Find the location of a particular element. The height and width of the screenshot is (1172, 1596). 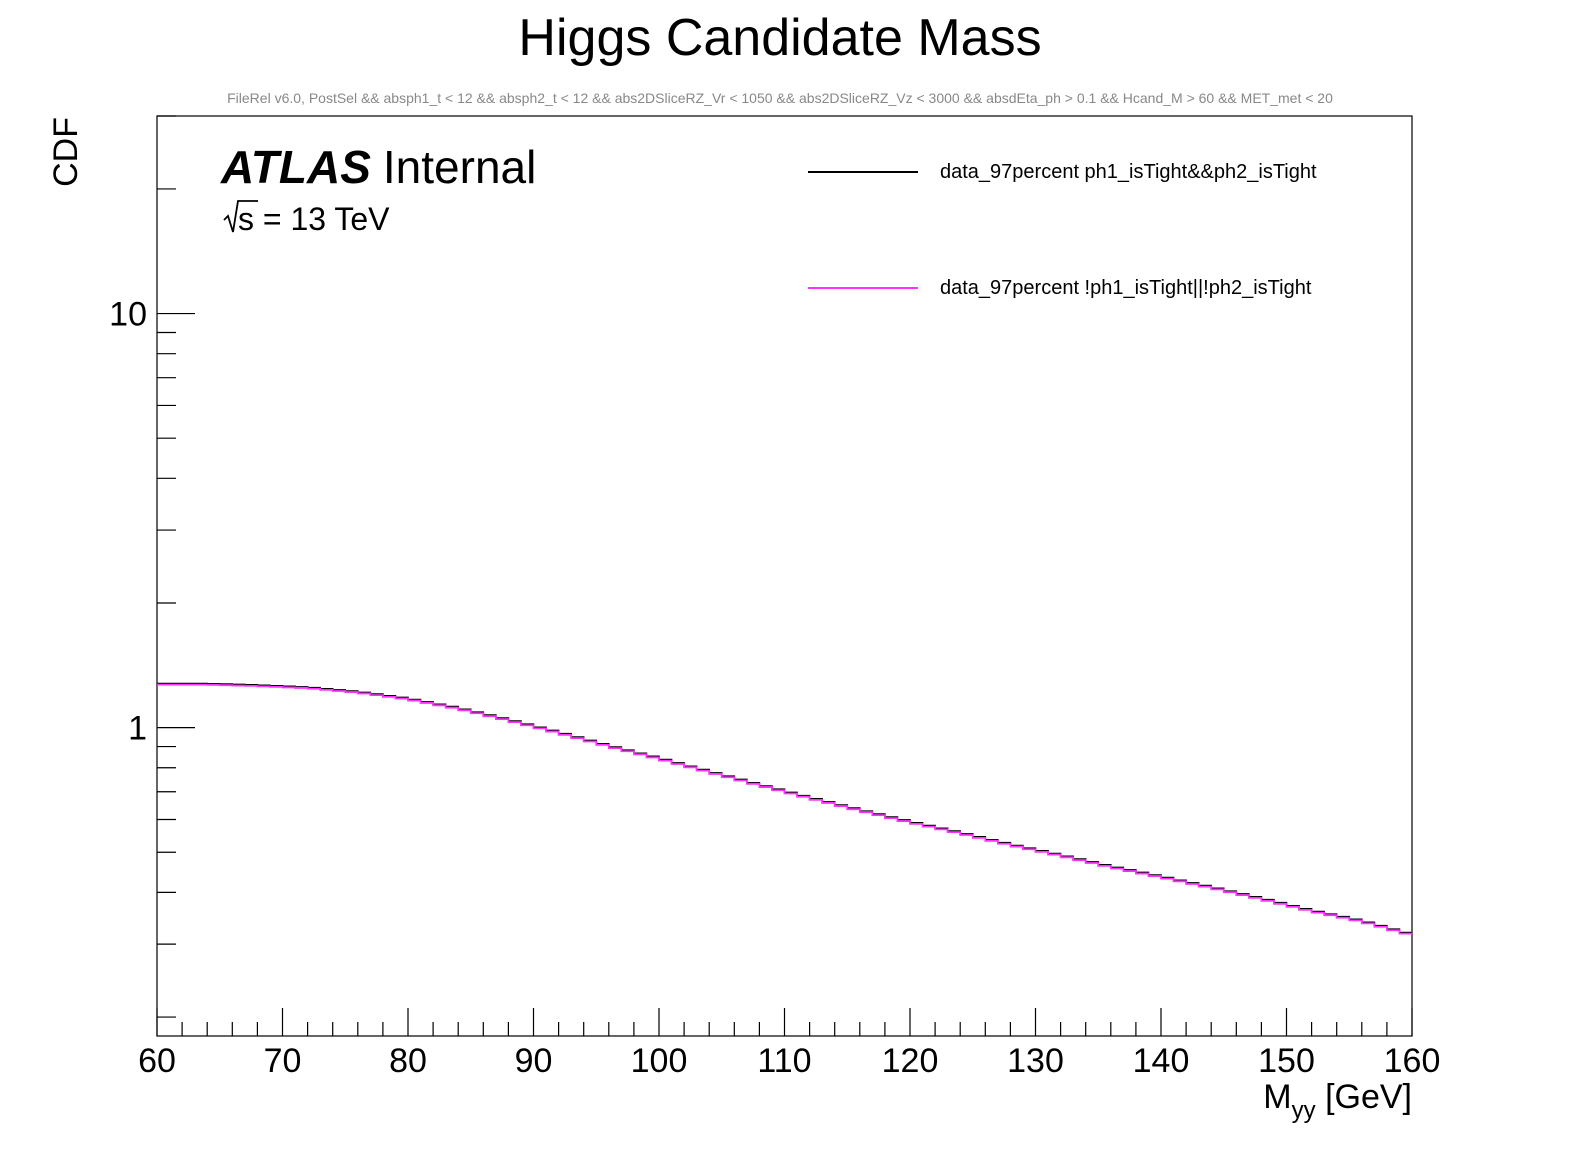

x-tick-label: 80 is located at coordinates (408, 1061).